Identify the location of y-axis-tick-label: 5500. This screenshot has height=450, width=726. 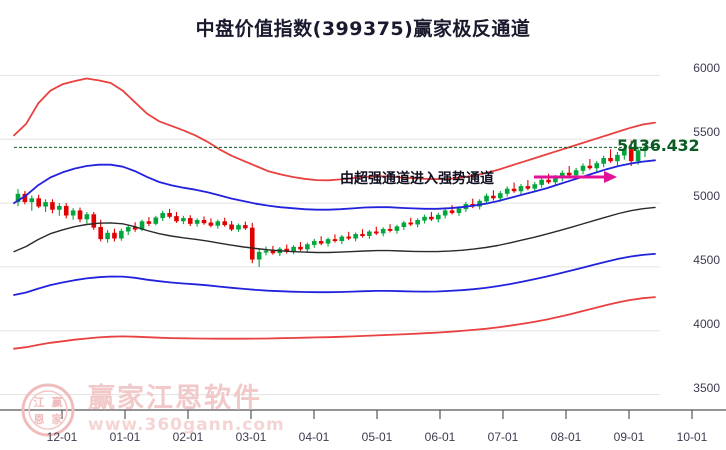
(706, 132).